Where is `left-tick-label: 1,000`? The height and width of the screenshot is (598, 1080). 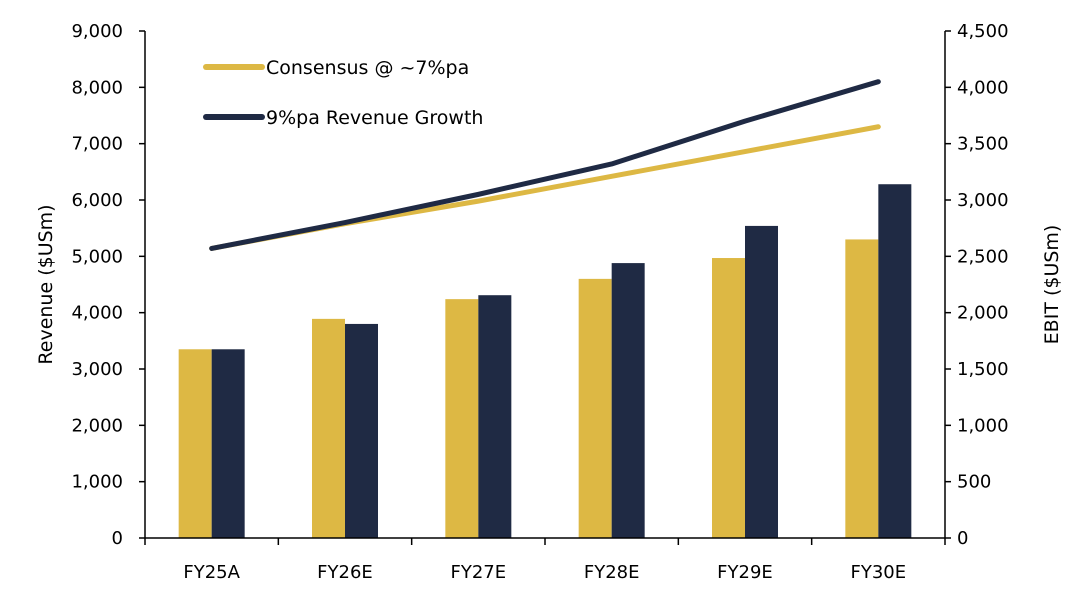
left-tick-label: 1,000 is located at coordinates (97, 482).